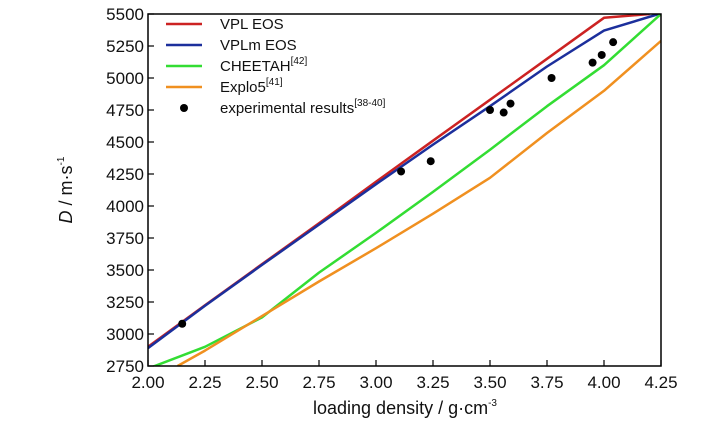 The height and width of the screenshot is (424, 728). I want to click on y-tick-label: 3750, so click(125, 238).